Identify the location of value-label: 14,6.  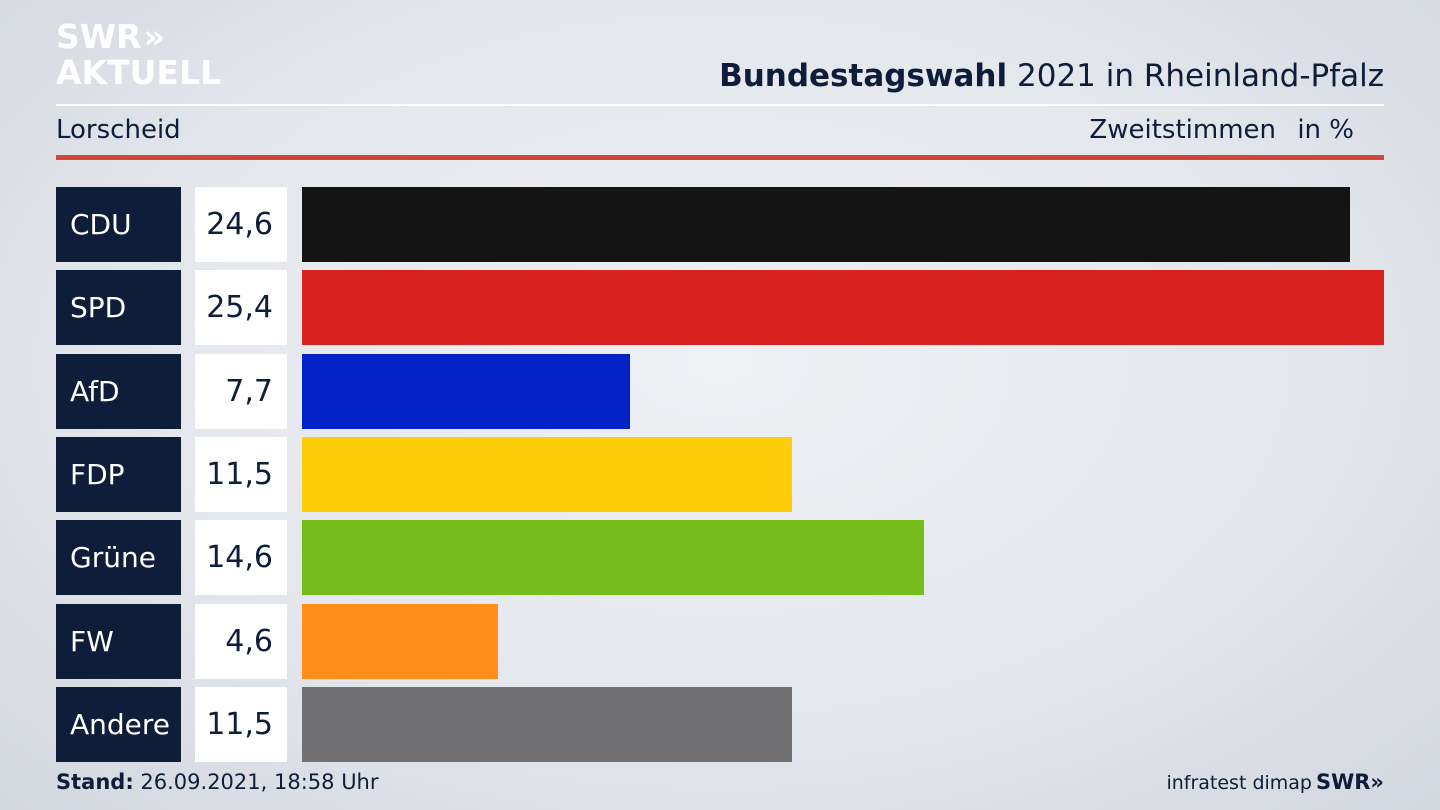
(241, 557).